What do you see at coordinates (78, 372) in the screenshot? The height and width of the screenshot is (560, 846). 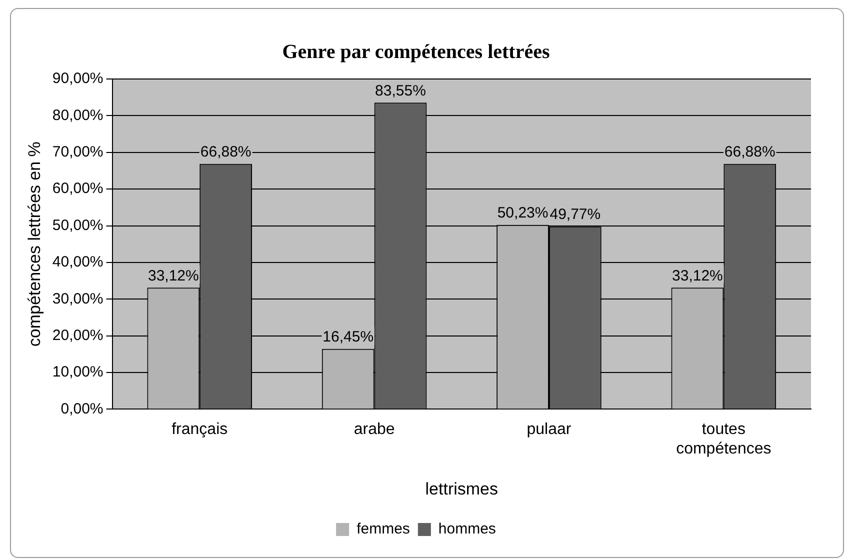 I see `y-tick-label: 10,00%` at bounding box center [78, 372].